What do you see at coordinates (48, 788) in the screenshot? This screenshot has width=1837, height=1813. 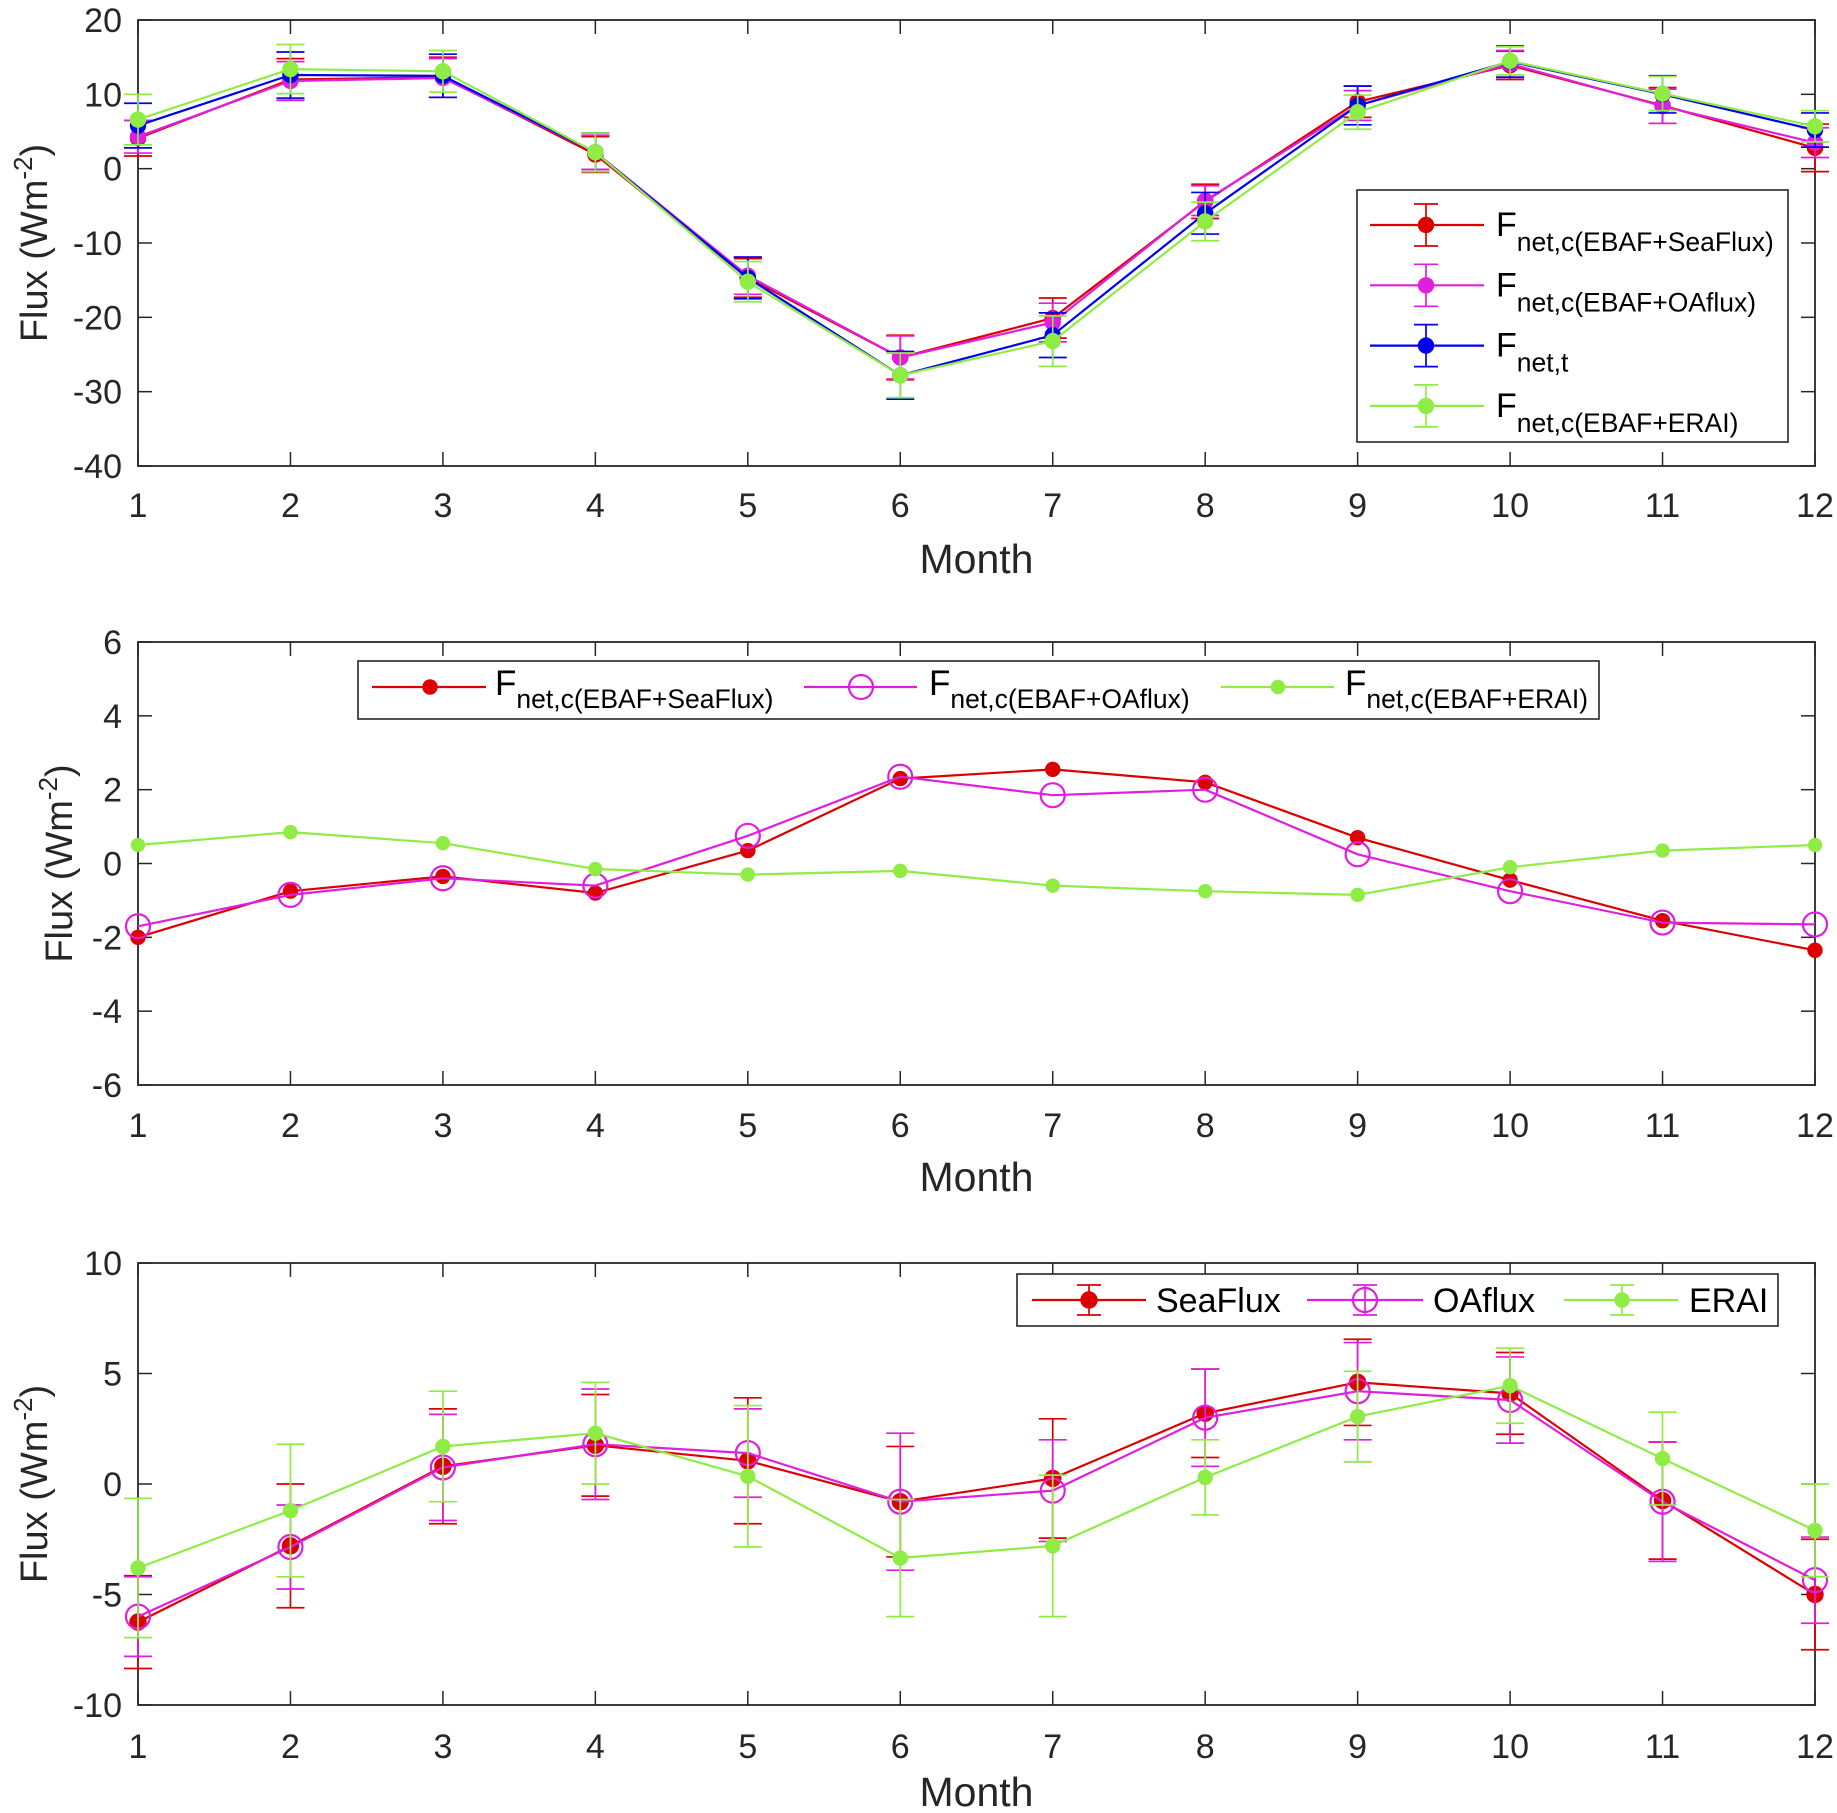 I see `ylabel-superscript: -2` at bounding box center [48, 788].